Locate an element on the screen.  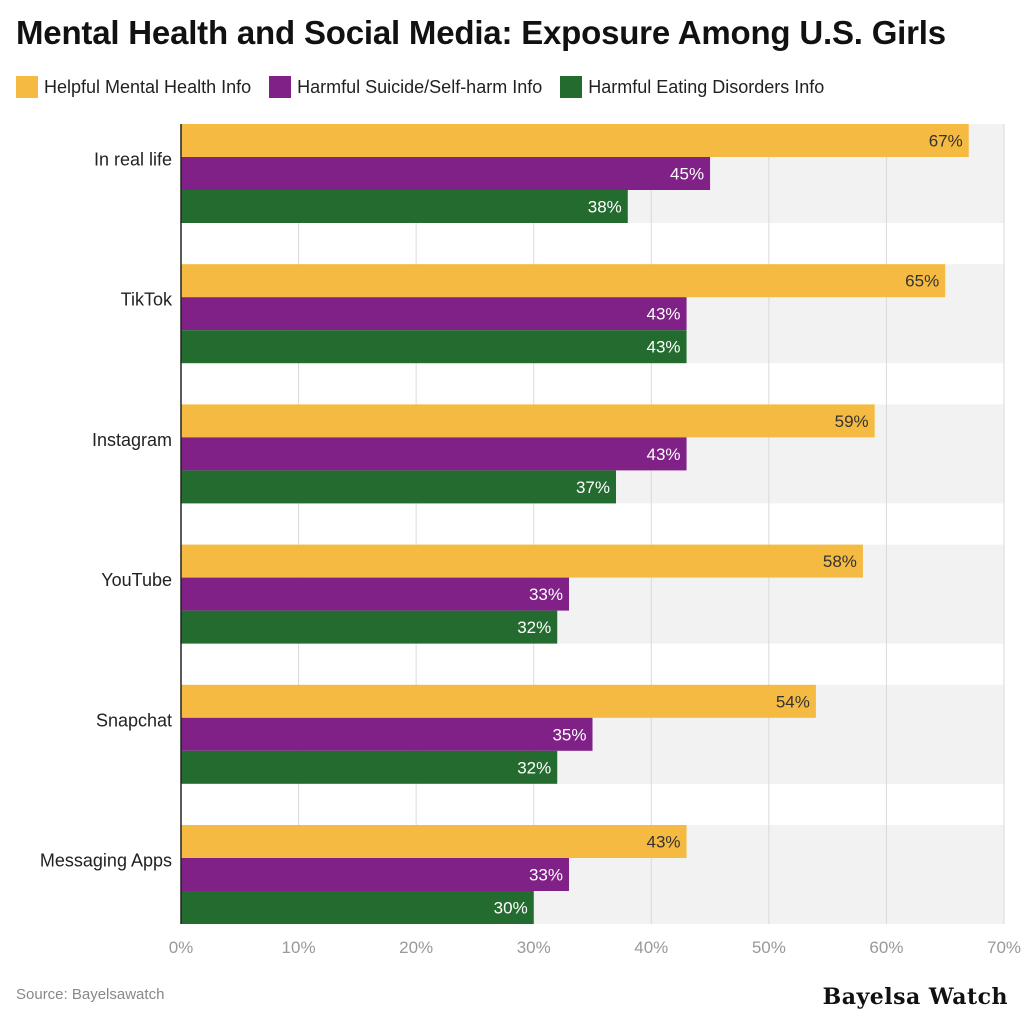
data-label: 67% is located at coordinates (946, 141).